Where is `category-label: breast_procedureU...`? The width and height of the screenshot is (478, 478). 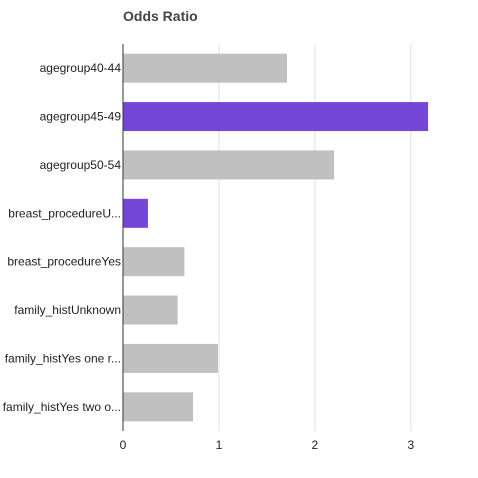
category-label: breast_procedureU... is located at coordinates (64, 213).